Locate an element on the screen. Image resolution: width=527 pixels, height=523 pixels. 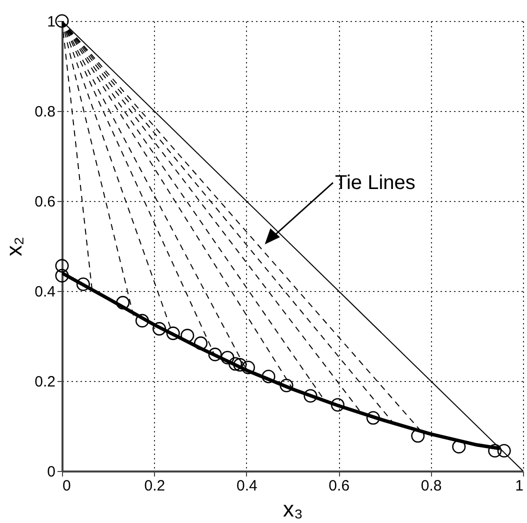
x-axis-title: x₃ is located at coordinates (293, 509).